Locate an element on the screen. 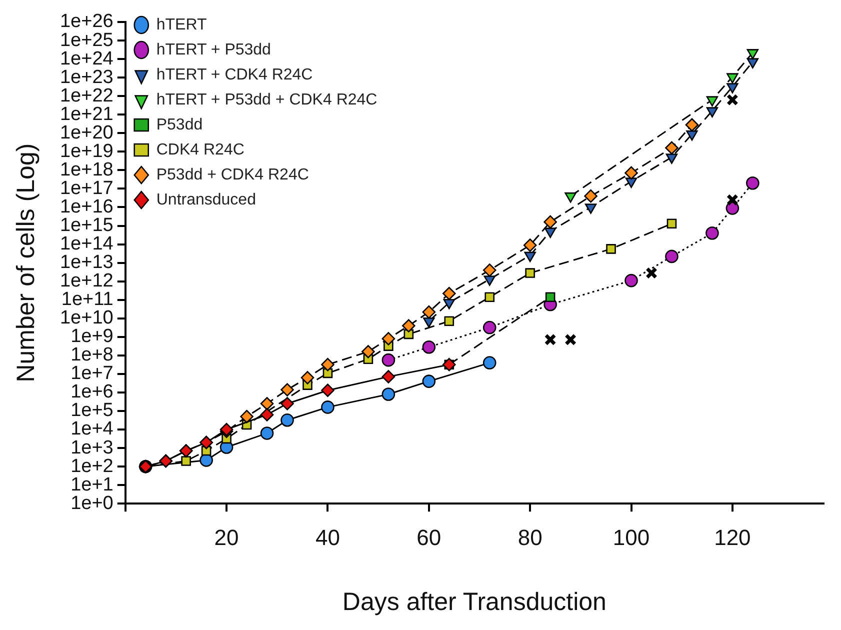 This screenshot has width=841, height=630. y-tick-label: 1e+13 is located at coordinates (87, 263).